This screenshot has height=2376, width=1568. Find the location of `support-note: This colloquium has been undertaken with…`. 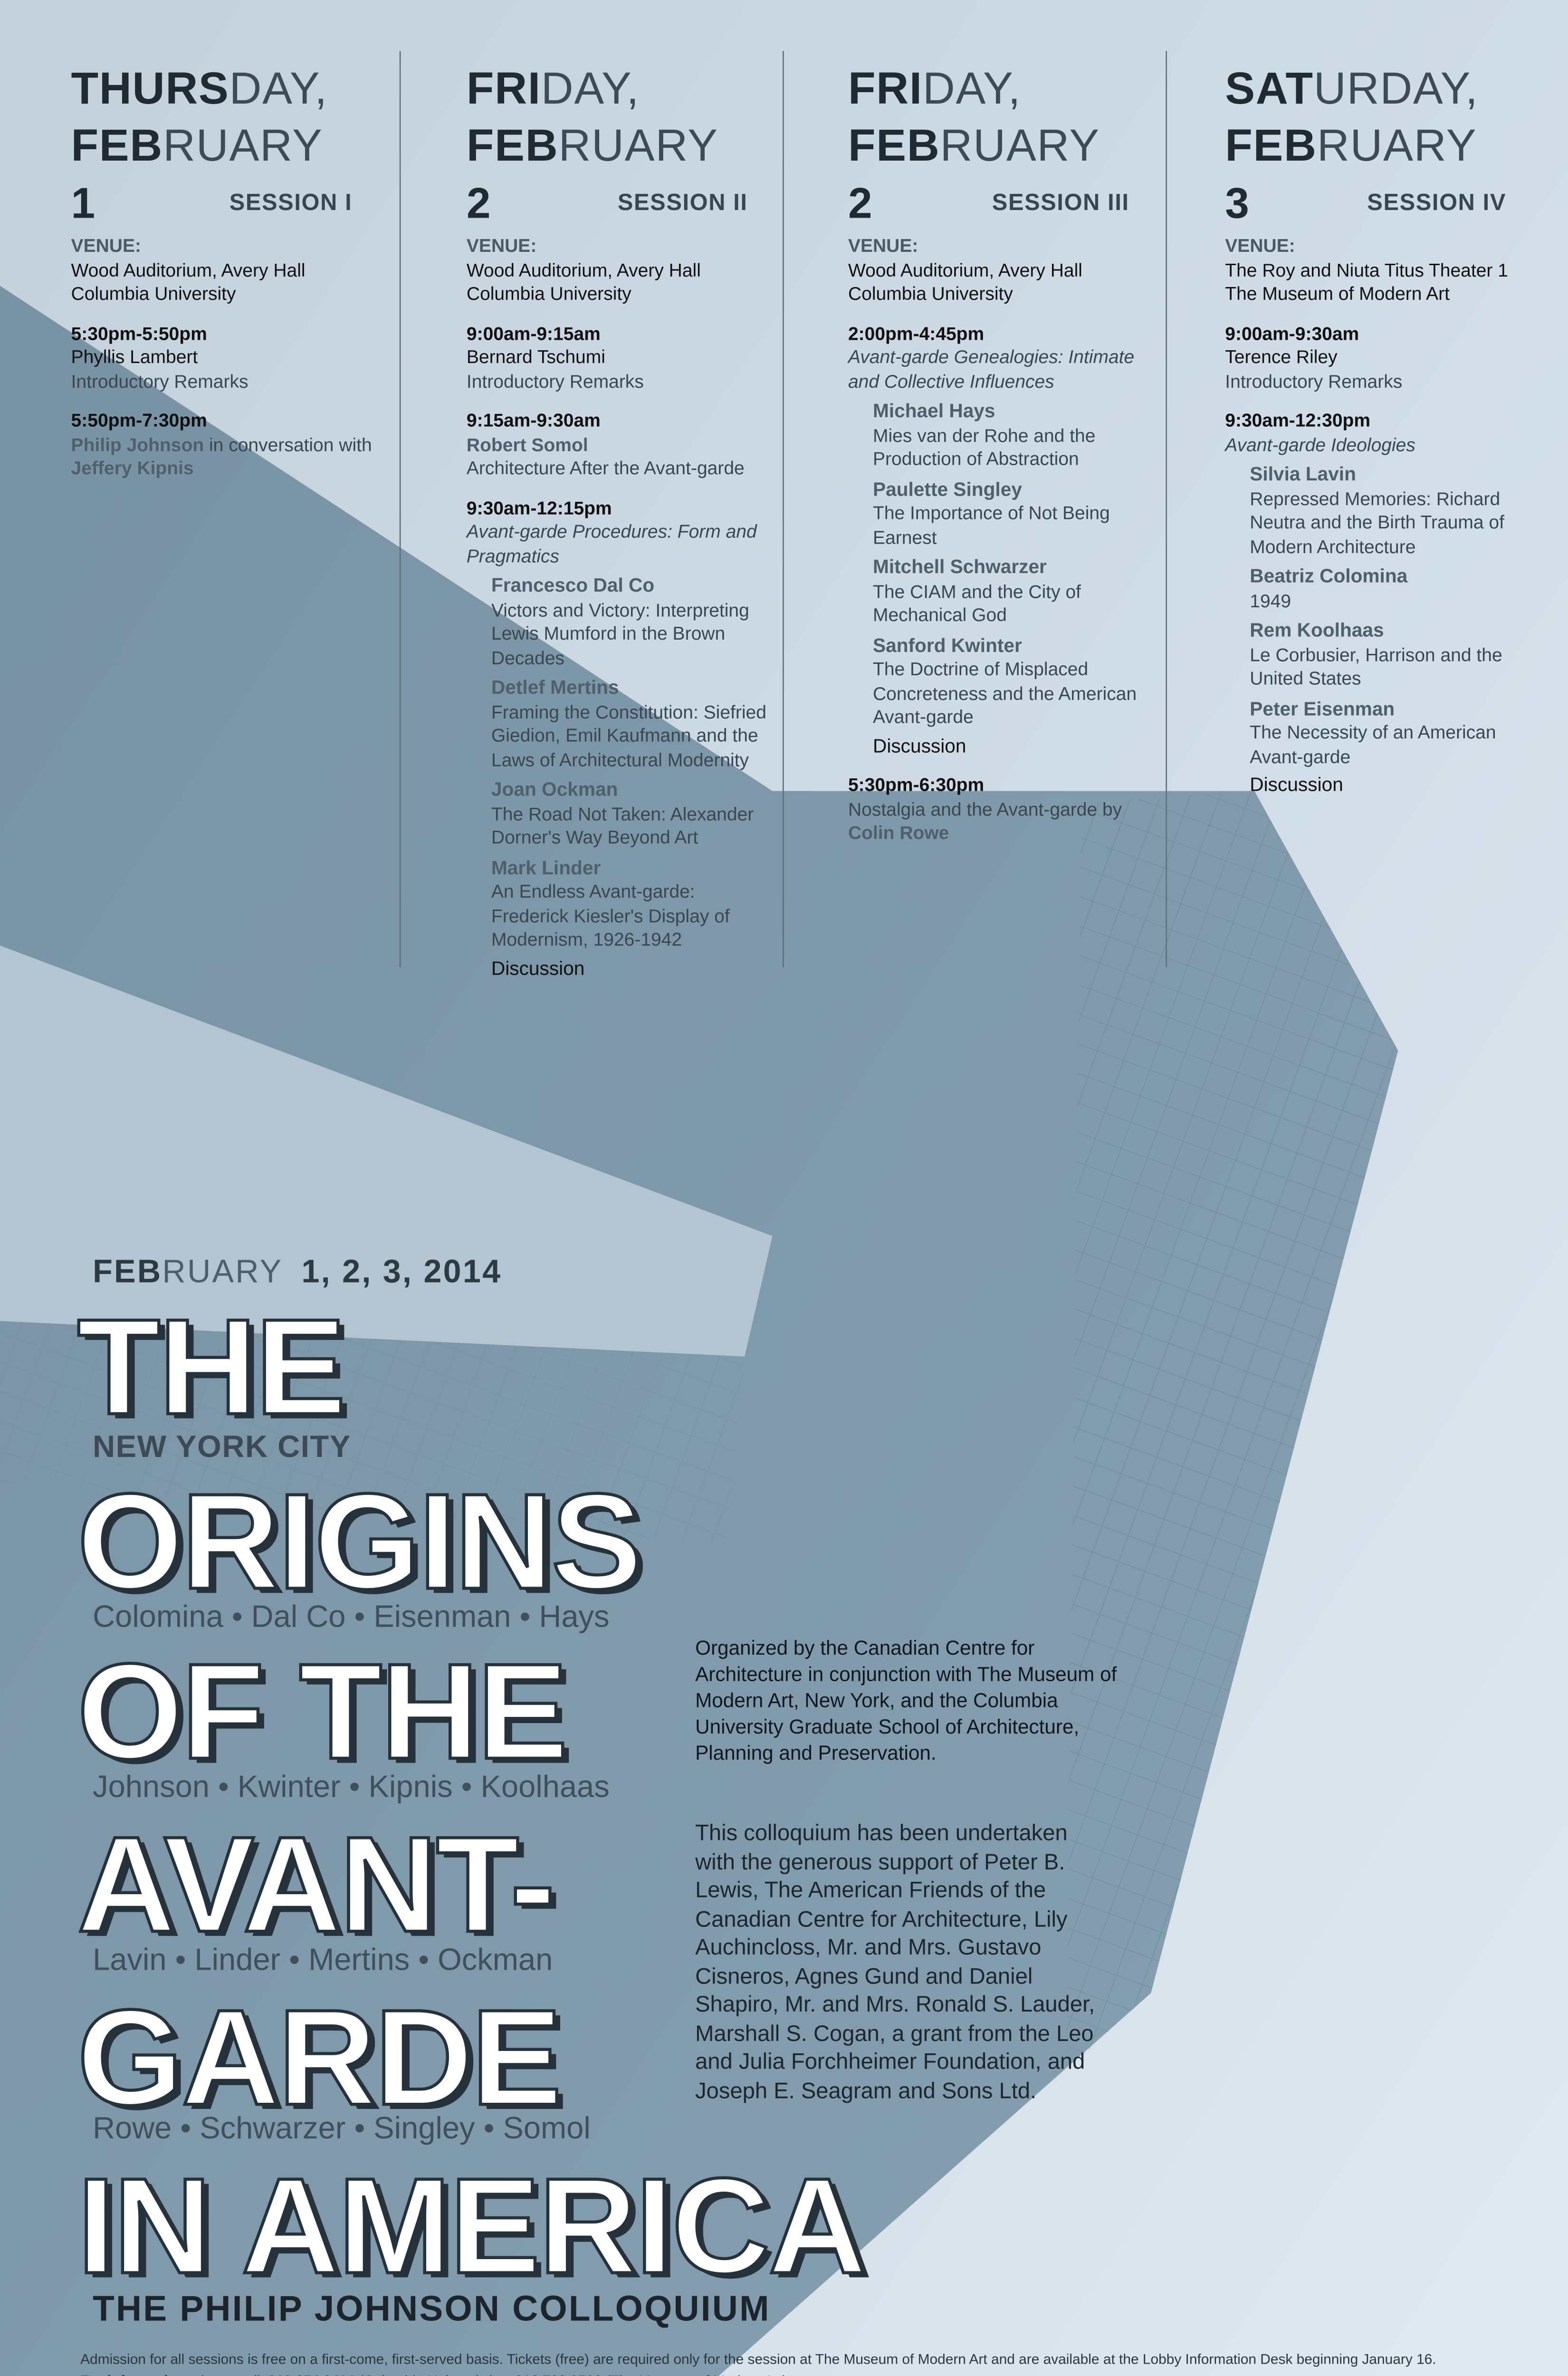

support-note: This colloquium has been undertaken with… is located at coordinates (895, 1962).